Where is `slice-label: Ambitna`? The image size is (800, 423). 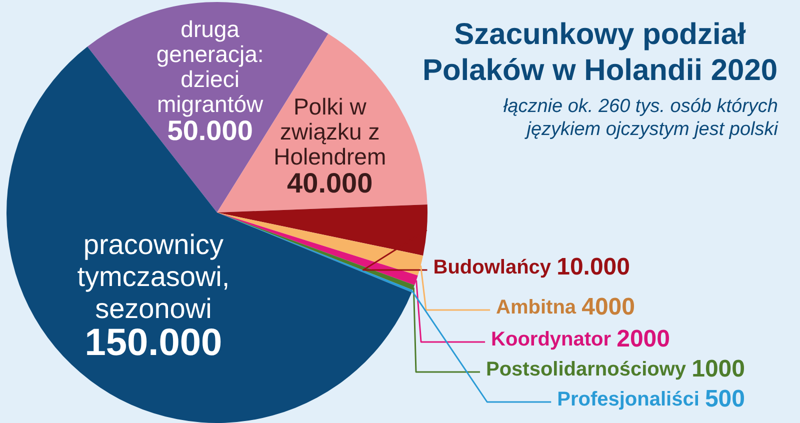
slice-label: Ambitna is located at coordinates (536, 307).